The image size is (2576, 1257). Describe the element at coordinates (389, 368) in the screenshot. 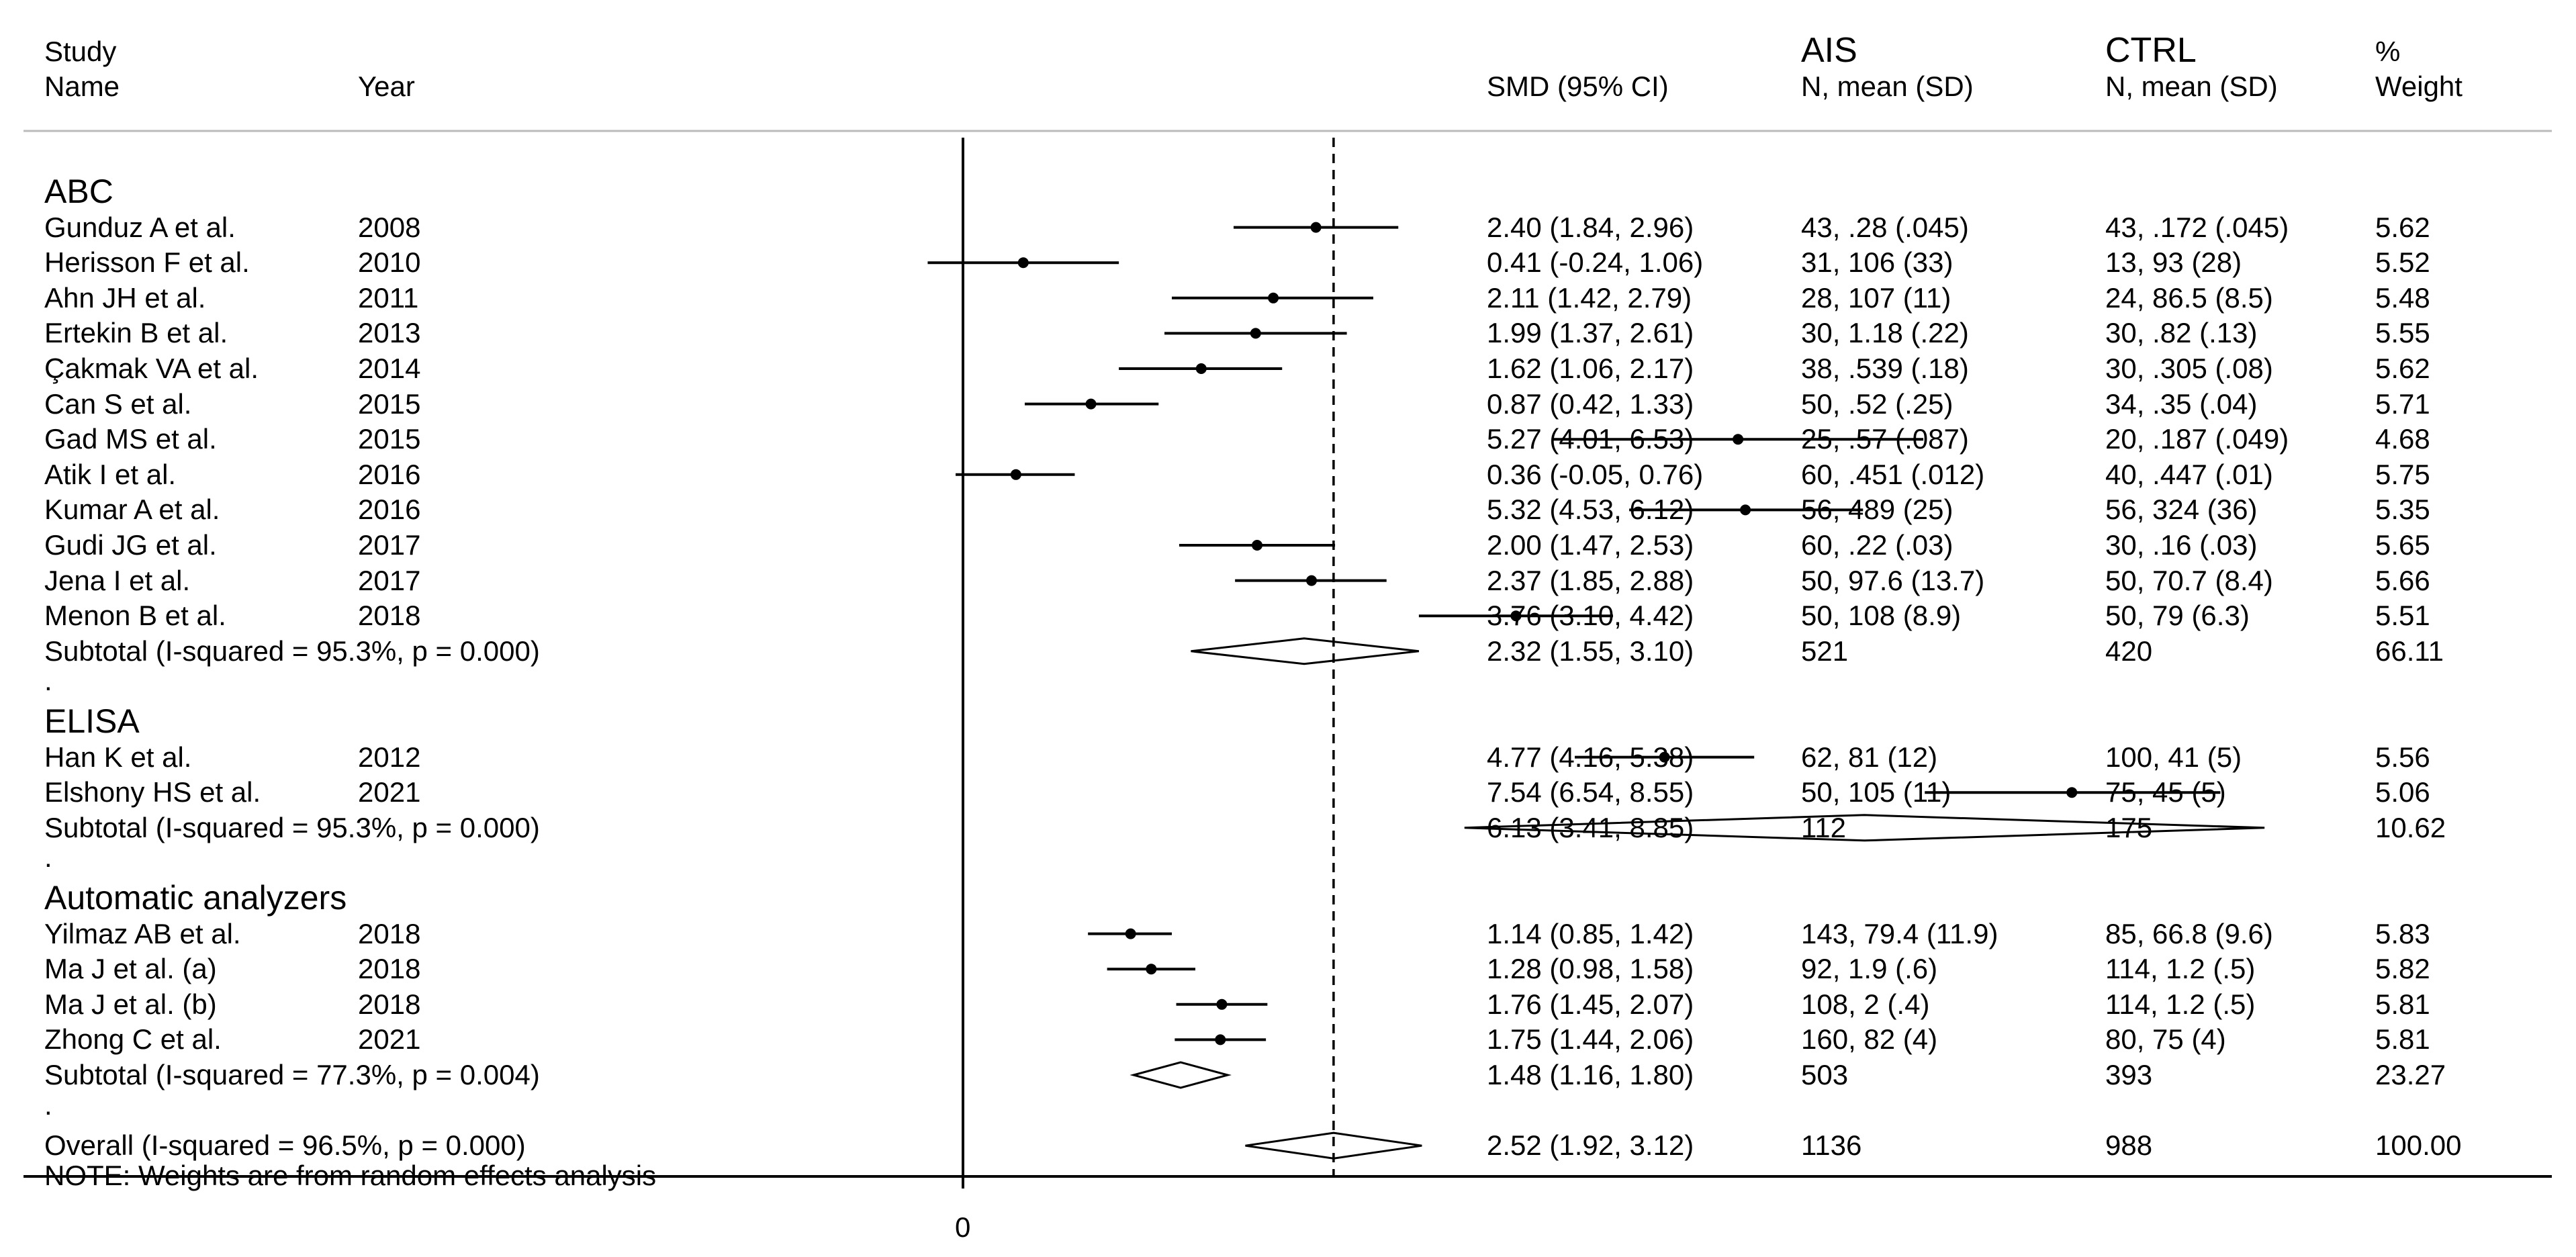

I see `study-year: 2014` at that location.